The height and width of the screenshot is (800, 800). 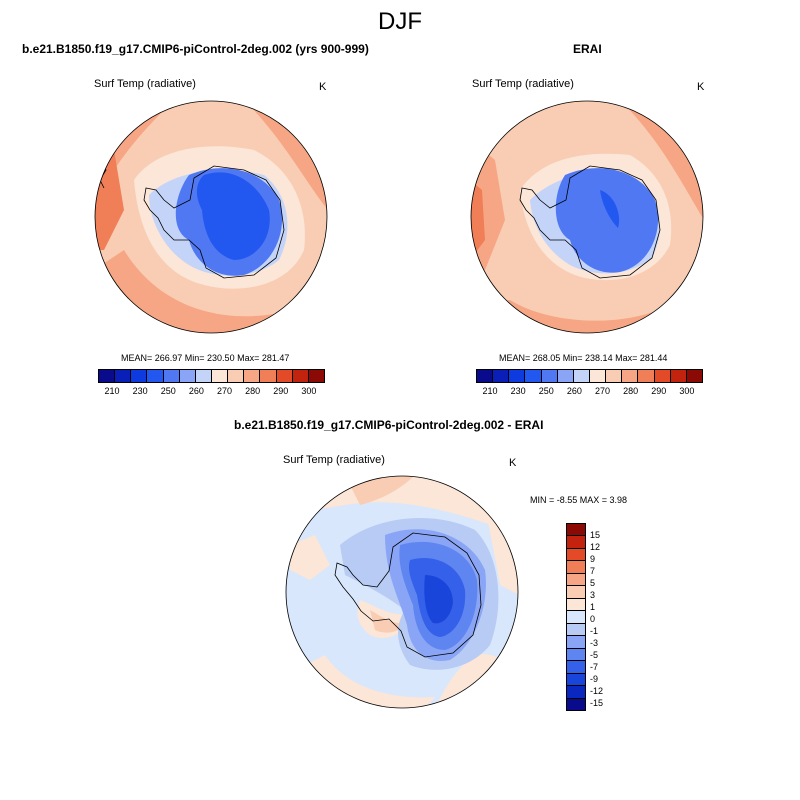 I want to click on panel1-units-label: K, so click(x=323, y=87).